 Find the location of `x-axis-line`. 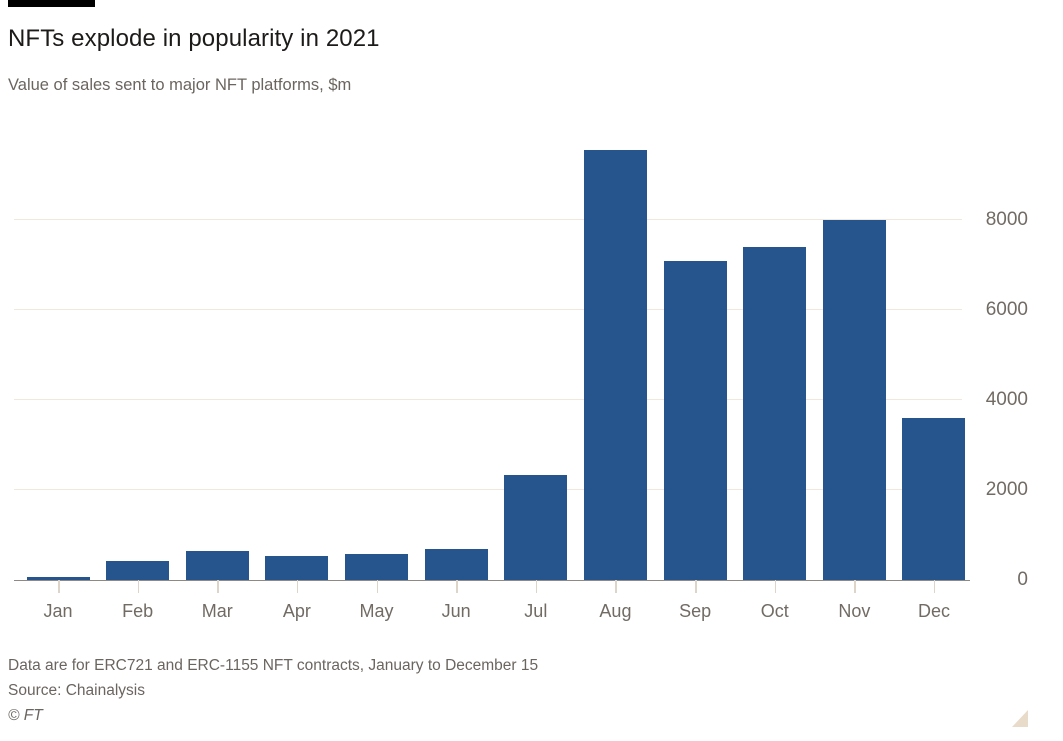

x-axis-line is located at coordinates (492, 580).